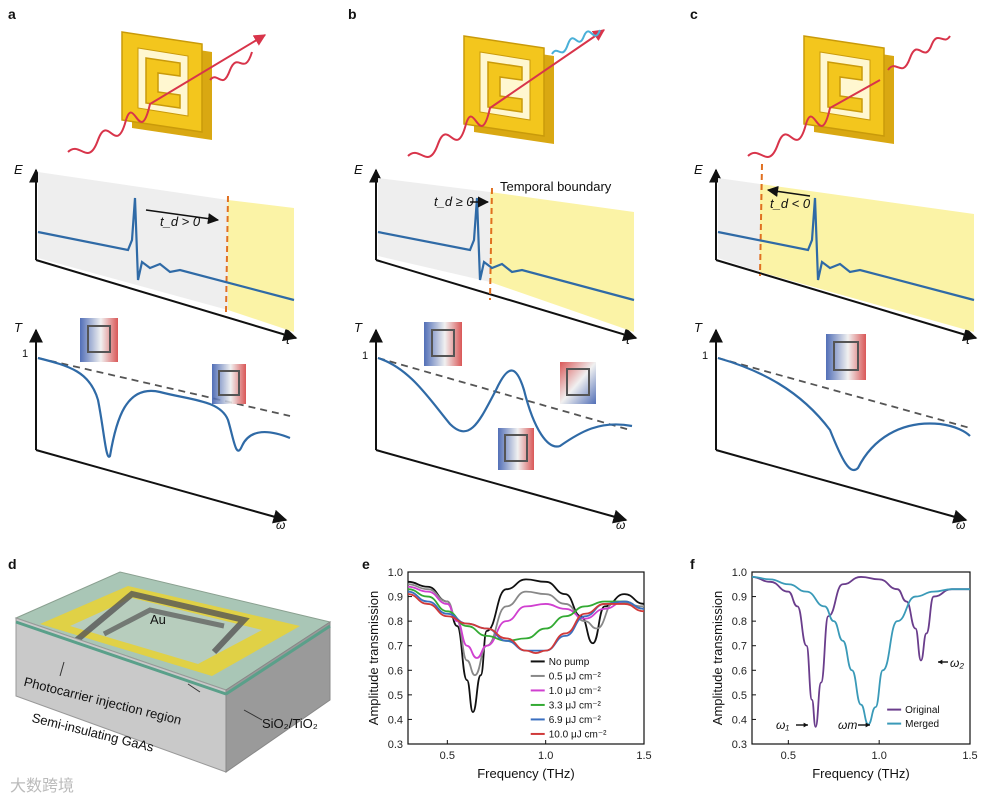  What do you see at coordinates (12, 14) in the screenshot?
I see `panel-label-a: a` at bounding box center [12, 14].